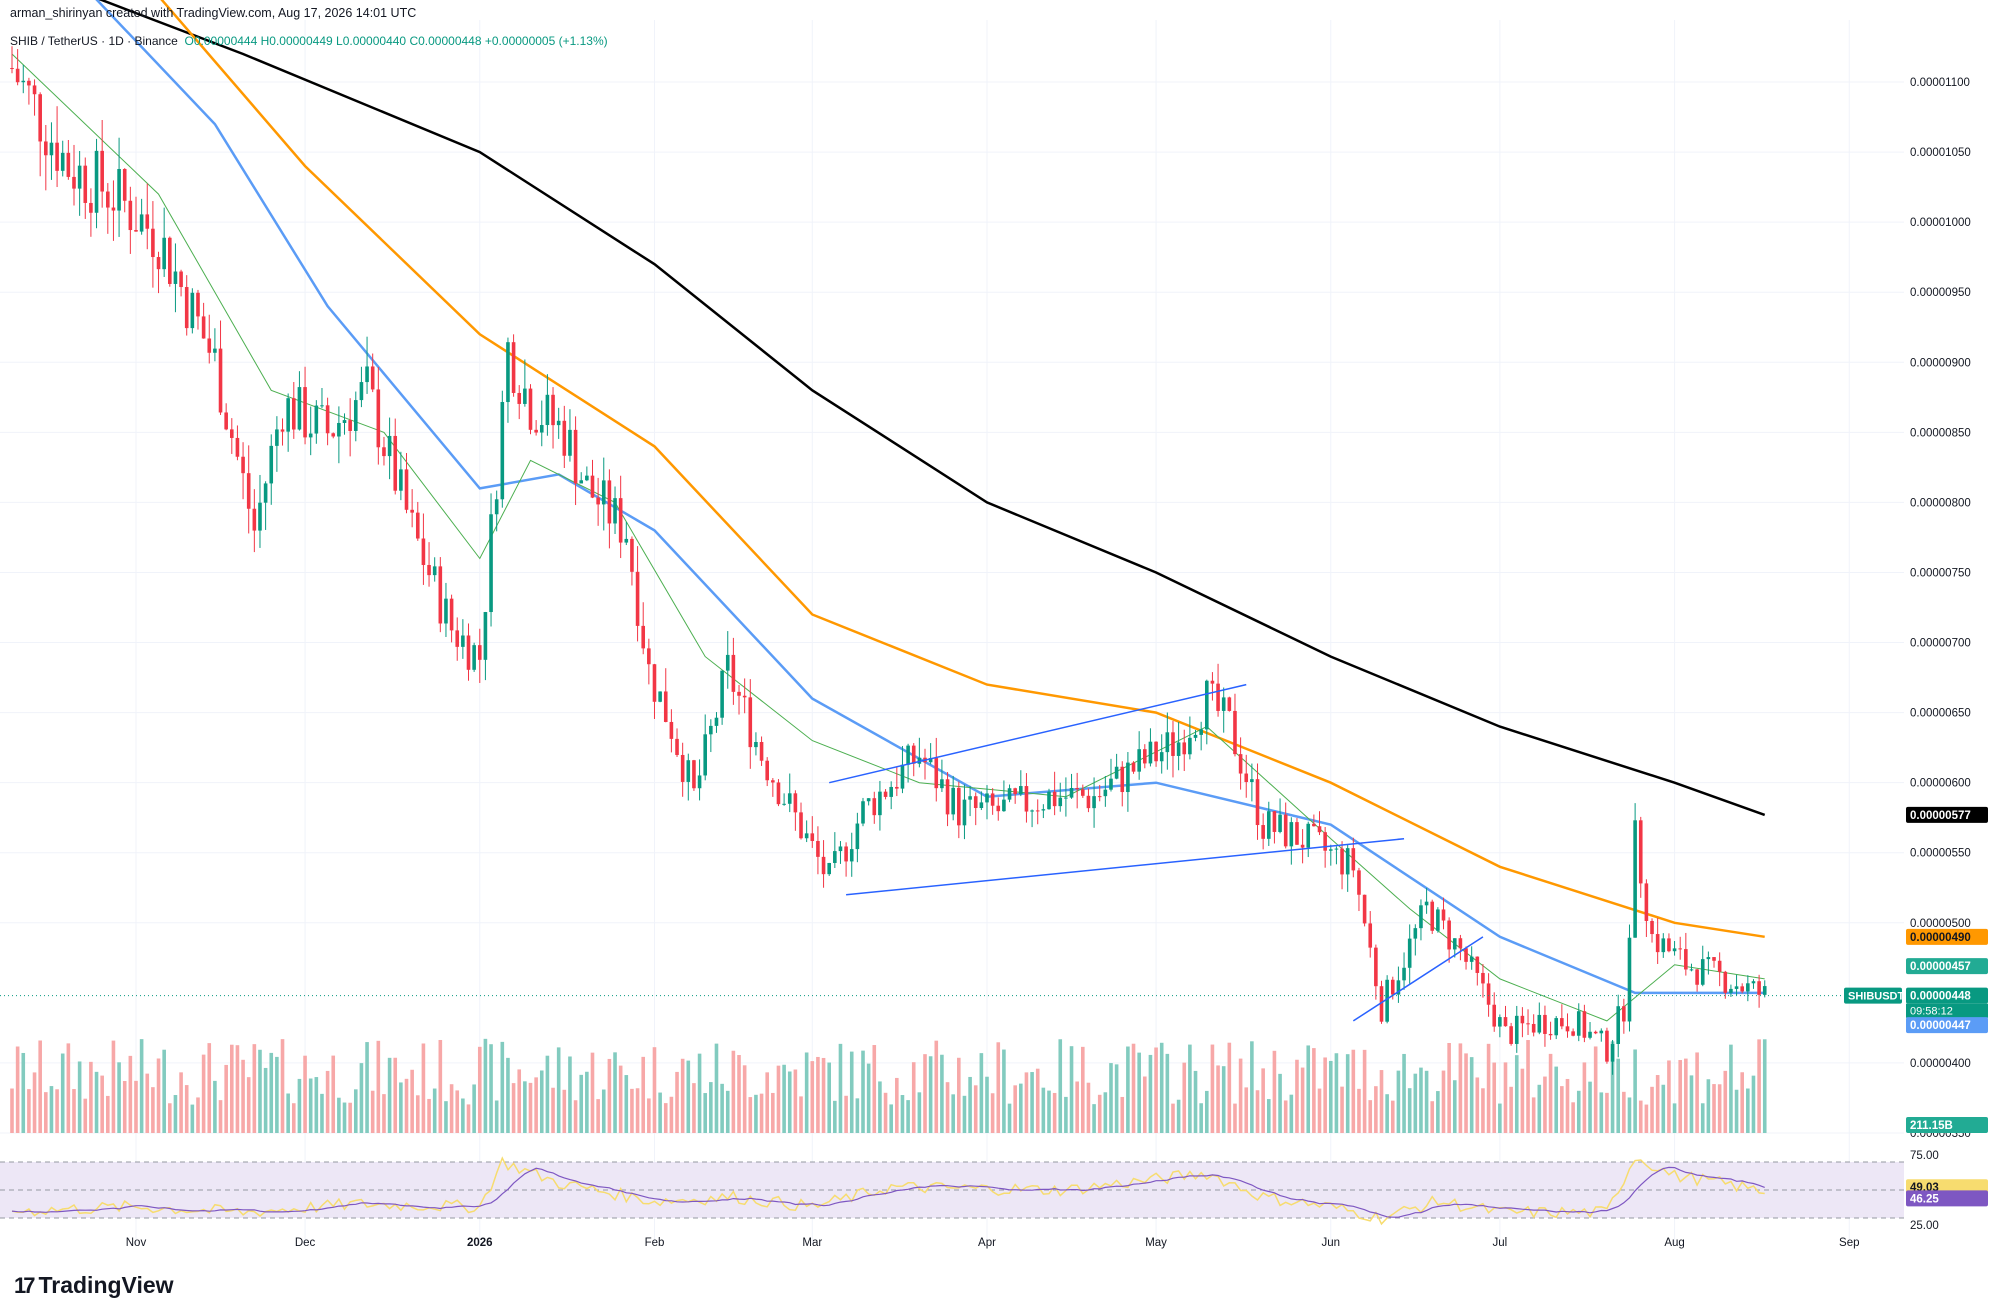 The image size is (1996, 1312). What do you see at coordinates (993, 1243) in the screenshot?
I see `time-axis: Nov Dec 2026 Feb Mar Apr May Jun Jul Aug Sep` at bounding box center [993, 1243].